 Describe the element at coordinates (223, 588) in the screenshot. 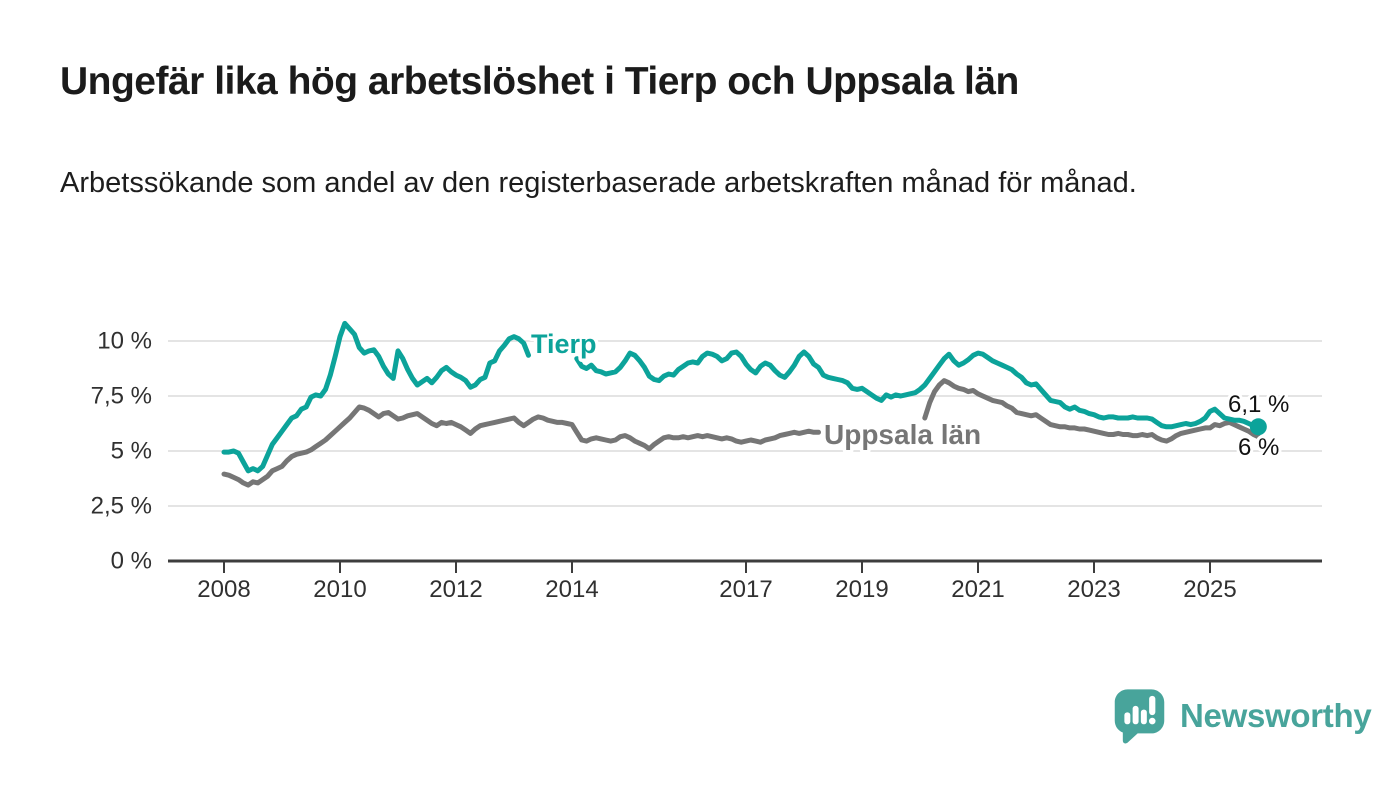

I see `x-tick-label: 2008` at that location.